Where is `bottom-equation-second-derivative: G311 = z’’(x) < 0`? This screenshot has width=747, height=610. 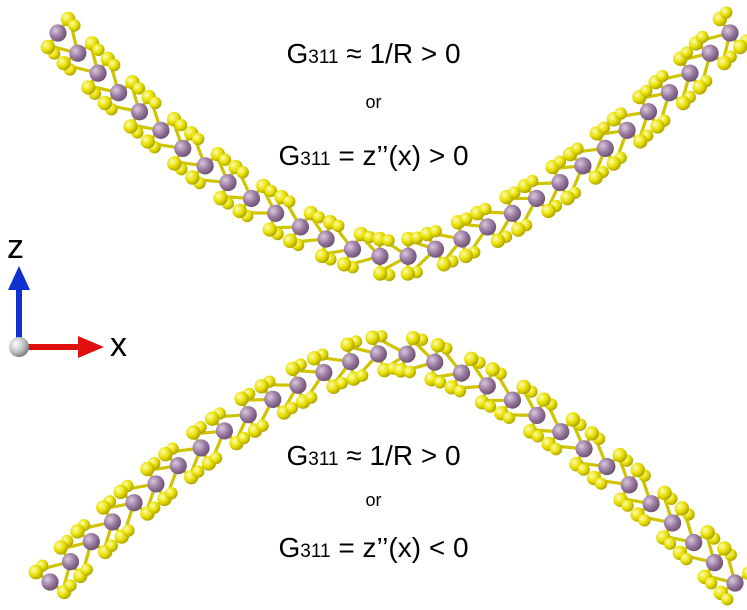 bottom-equation-second-derivative: G311 = z’’(x) < 0 is located at coordinates (373, 548).